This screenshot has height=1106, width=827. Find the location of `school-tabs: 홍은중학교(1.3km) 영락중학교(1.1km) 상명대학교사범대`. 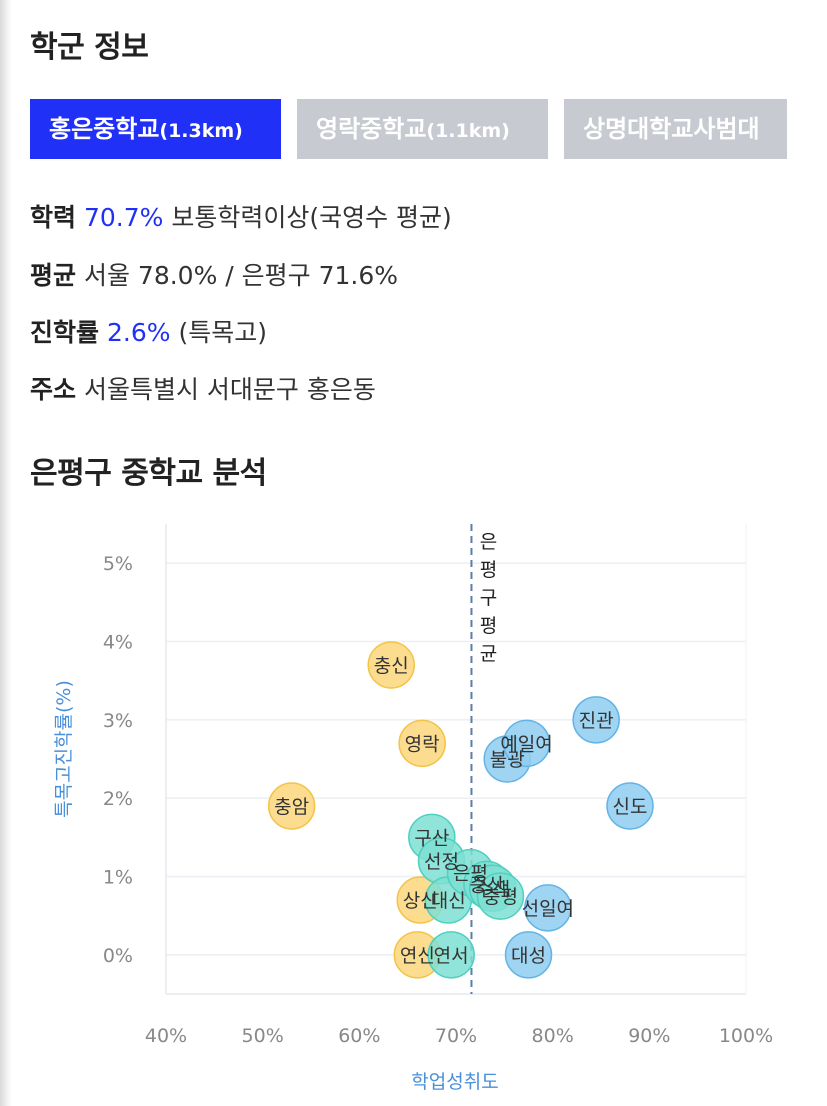

school-tabs: 홍은중학교(1.3km) 영락중학교(1.1km) 상명대학교사범대 is located at coordinates (408, 129).